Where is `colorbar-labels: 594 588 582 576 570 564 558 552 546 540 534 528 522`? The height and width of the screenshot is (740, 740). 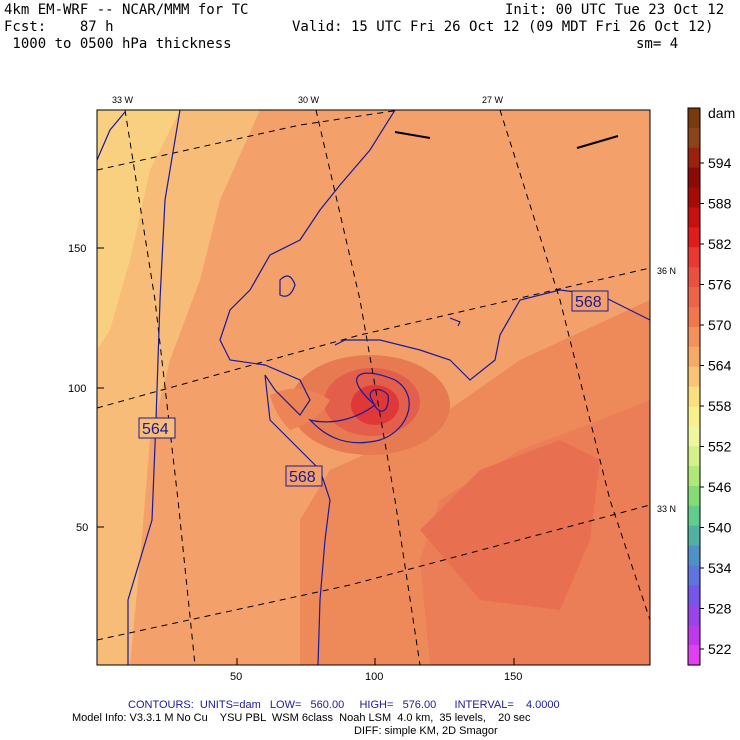
colorbar-labels: 594 588 582 576 570 564 558 552 546 540 534 528 522 is located at coordinates (716, 406).